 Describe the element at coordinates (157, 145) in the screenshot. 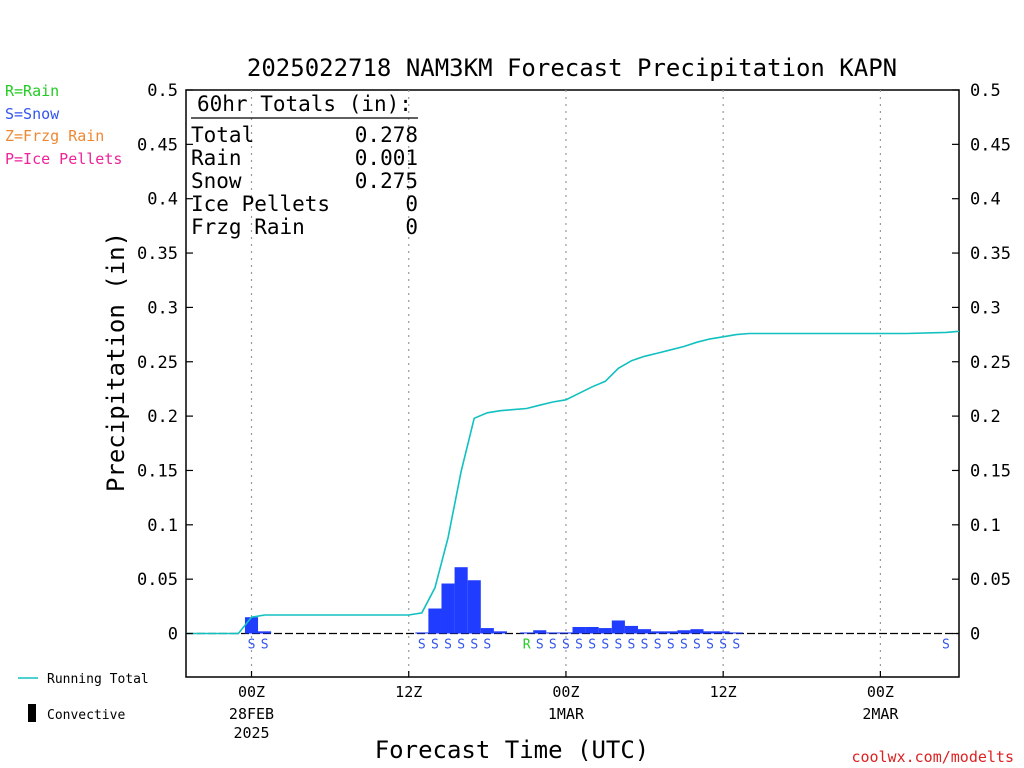

I see `y-tick-label-left: 0.45` at that location.